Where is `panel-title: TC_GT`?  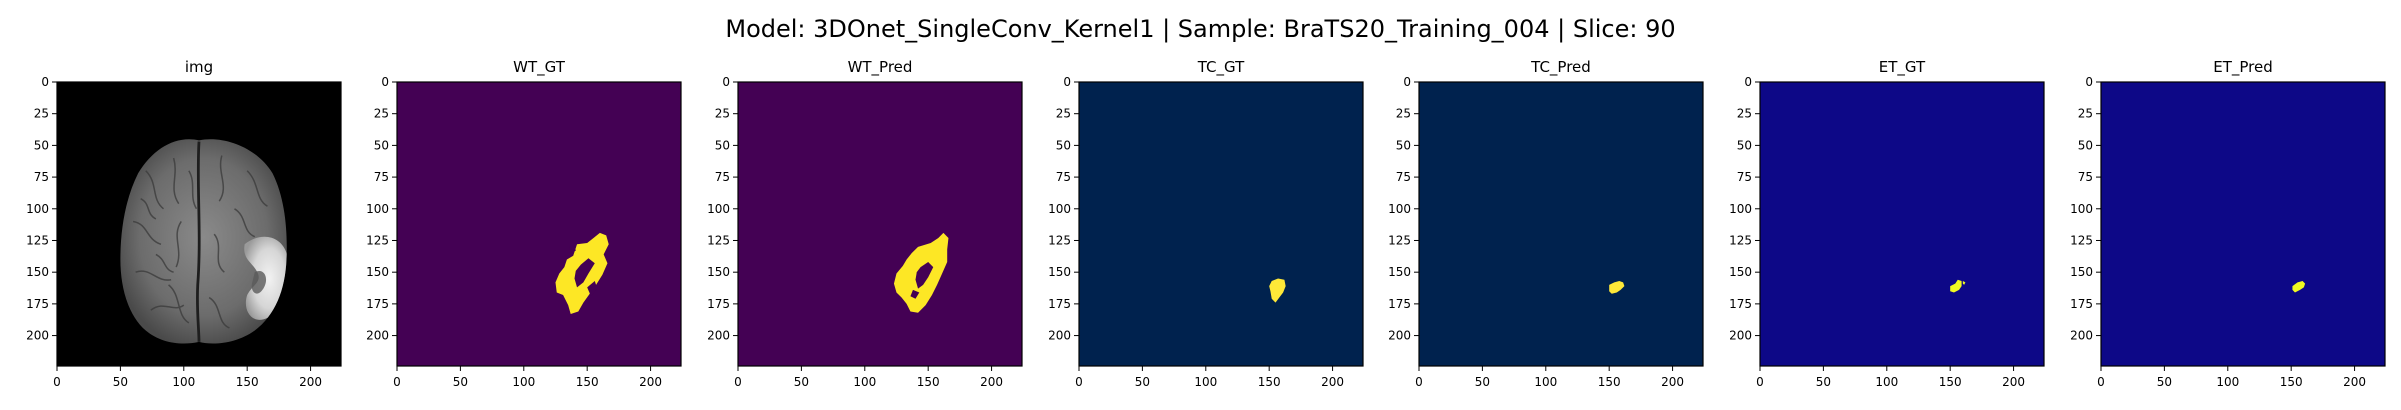 panel-title: TC_GT is located at coordinates (1221, 67).